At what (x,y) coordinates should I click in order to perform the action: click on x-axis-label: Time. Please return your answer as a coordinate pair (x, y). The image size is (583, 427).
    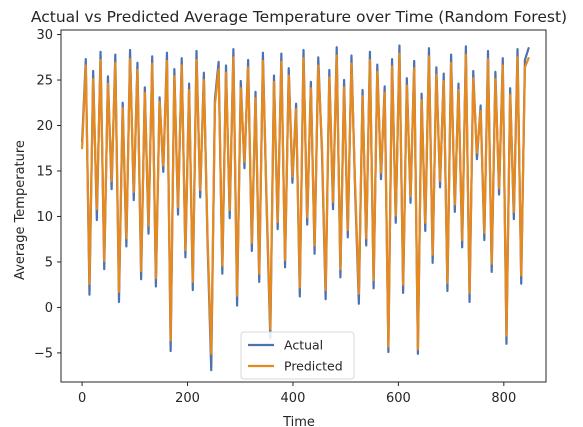
    Looking at the image, I should click on (298, 421).